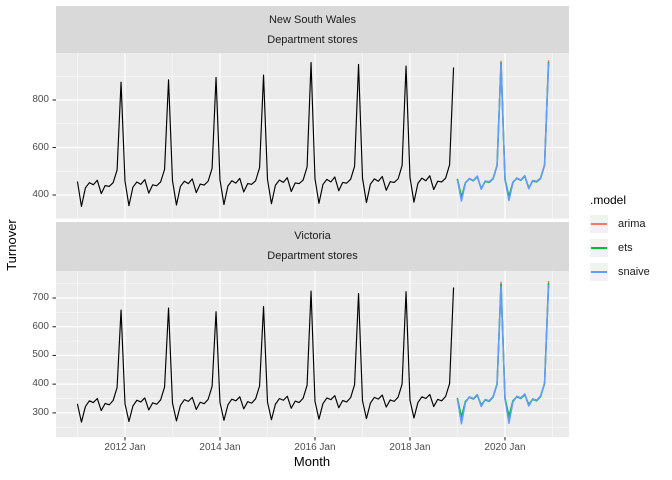 This screenshot has width=672, height=480. I want to click on legend-entries: arima ets snaive, so click(630, 248).